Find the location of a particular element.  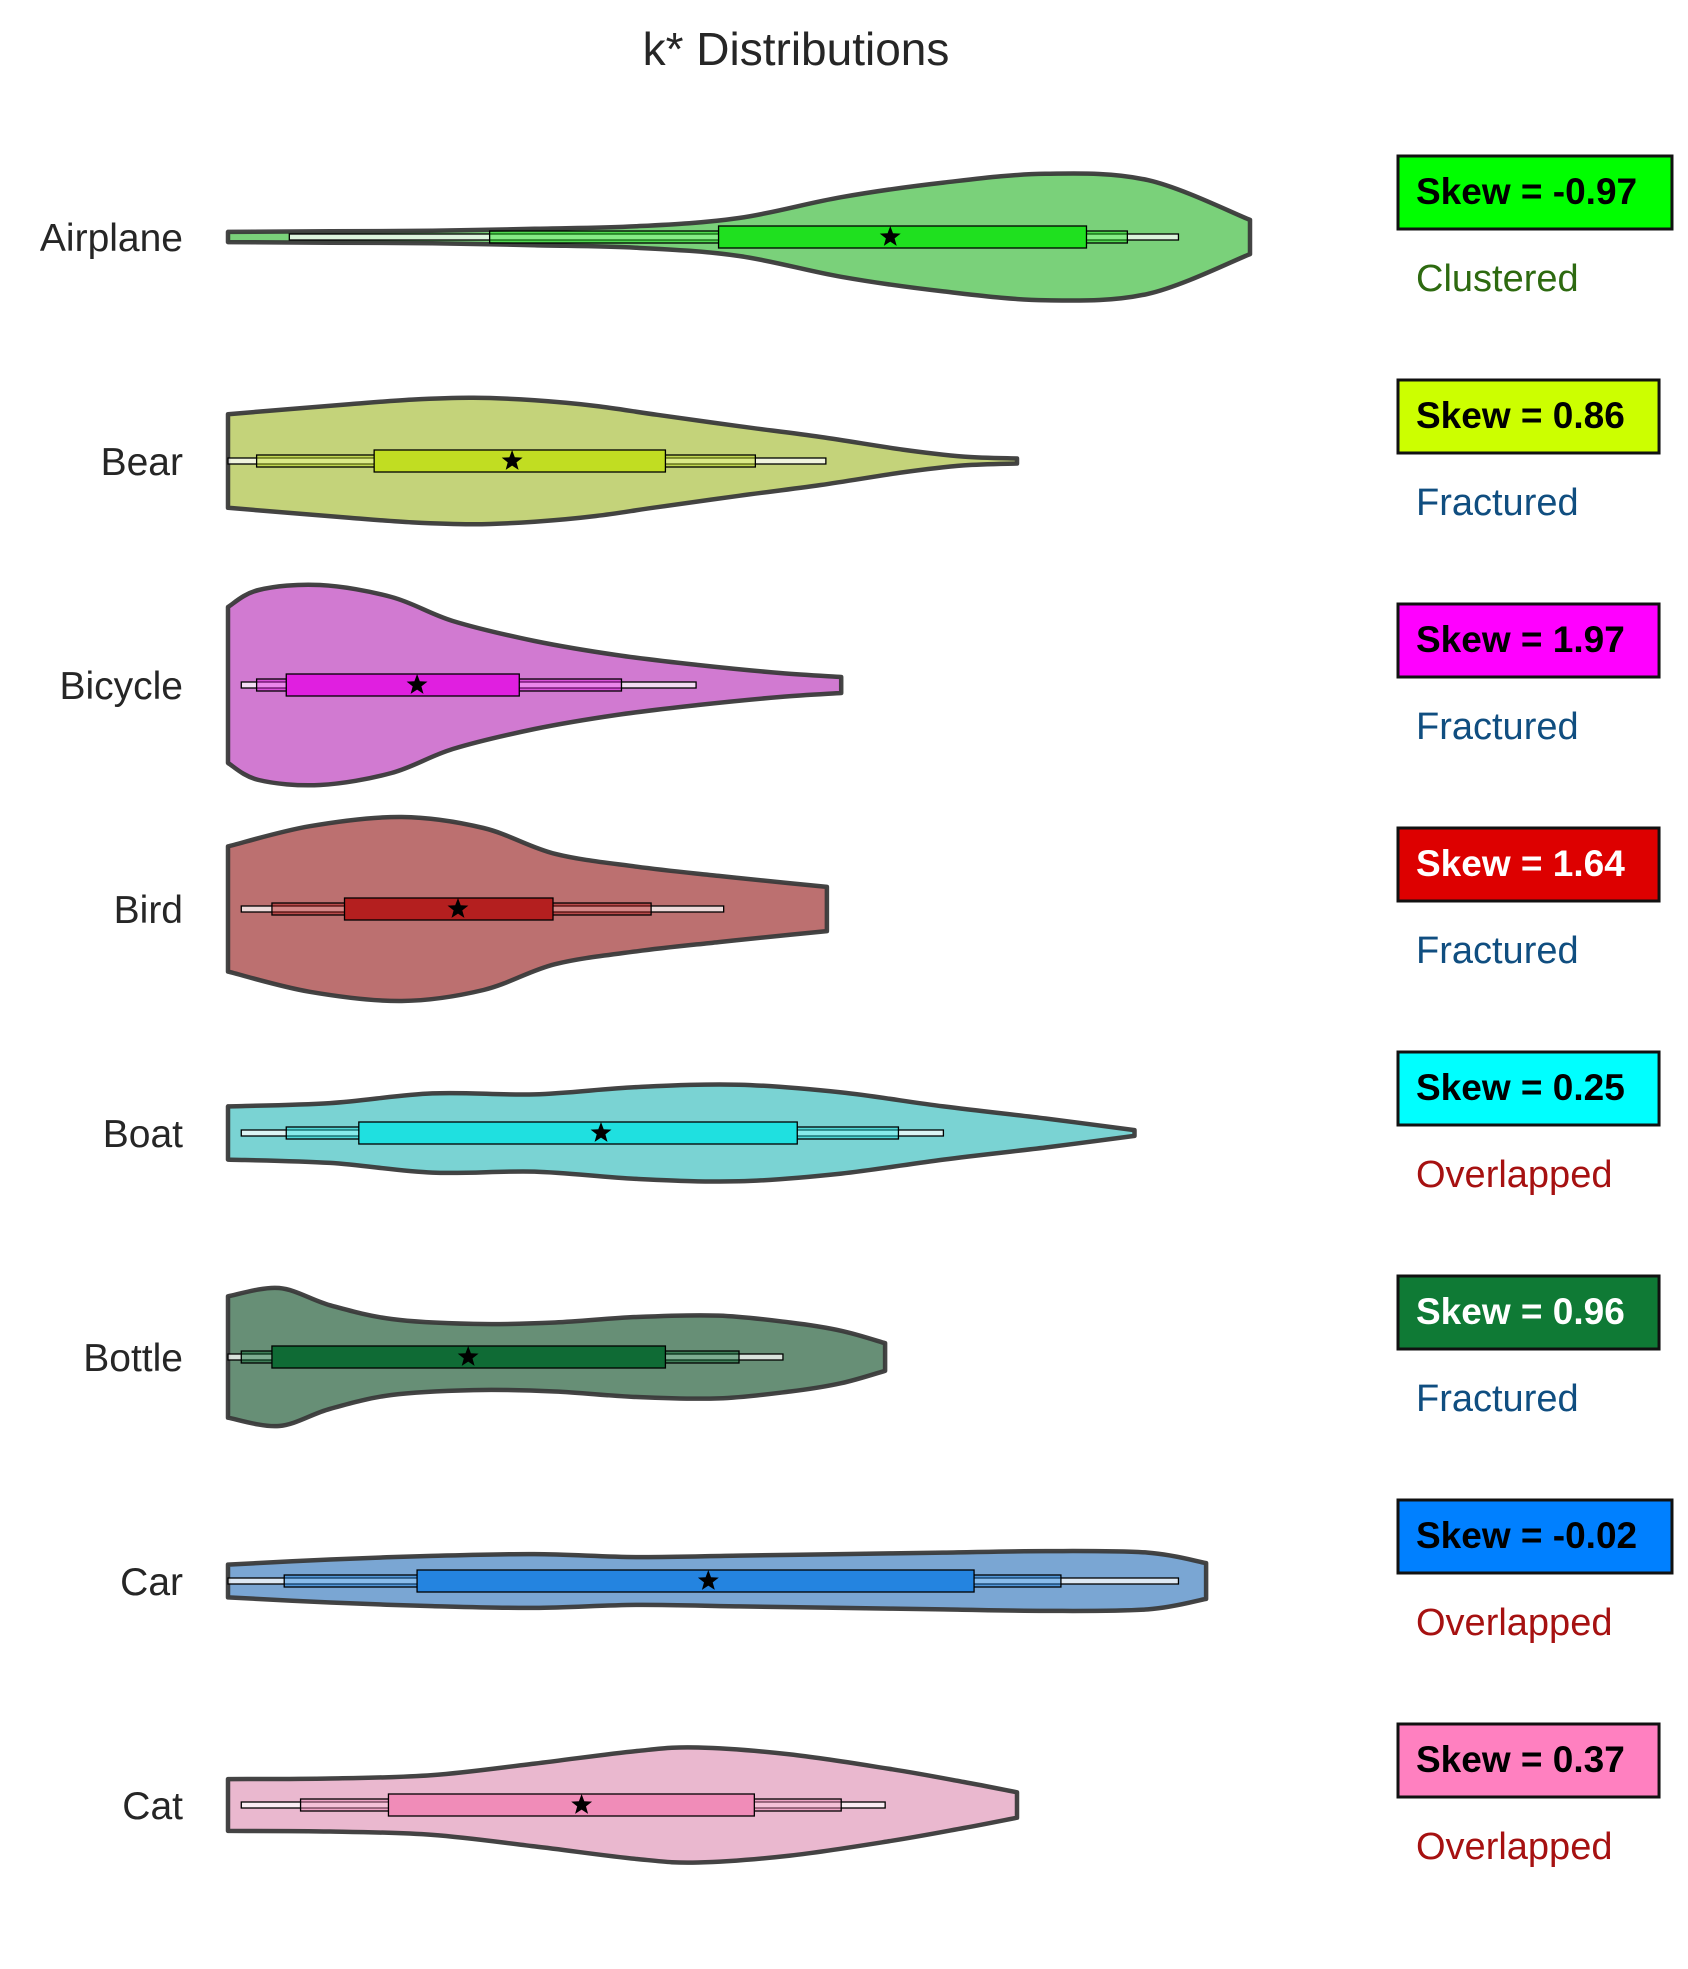

classification-label-bottle: Fractured is located at coordinates (1497, 1399).